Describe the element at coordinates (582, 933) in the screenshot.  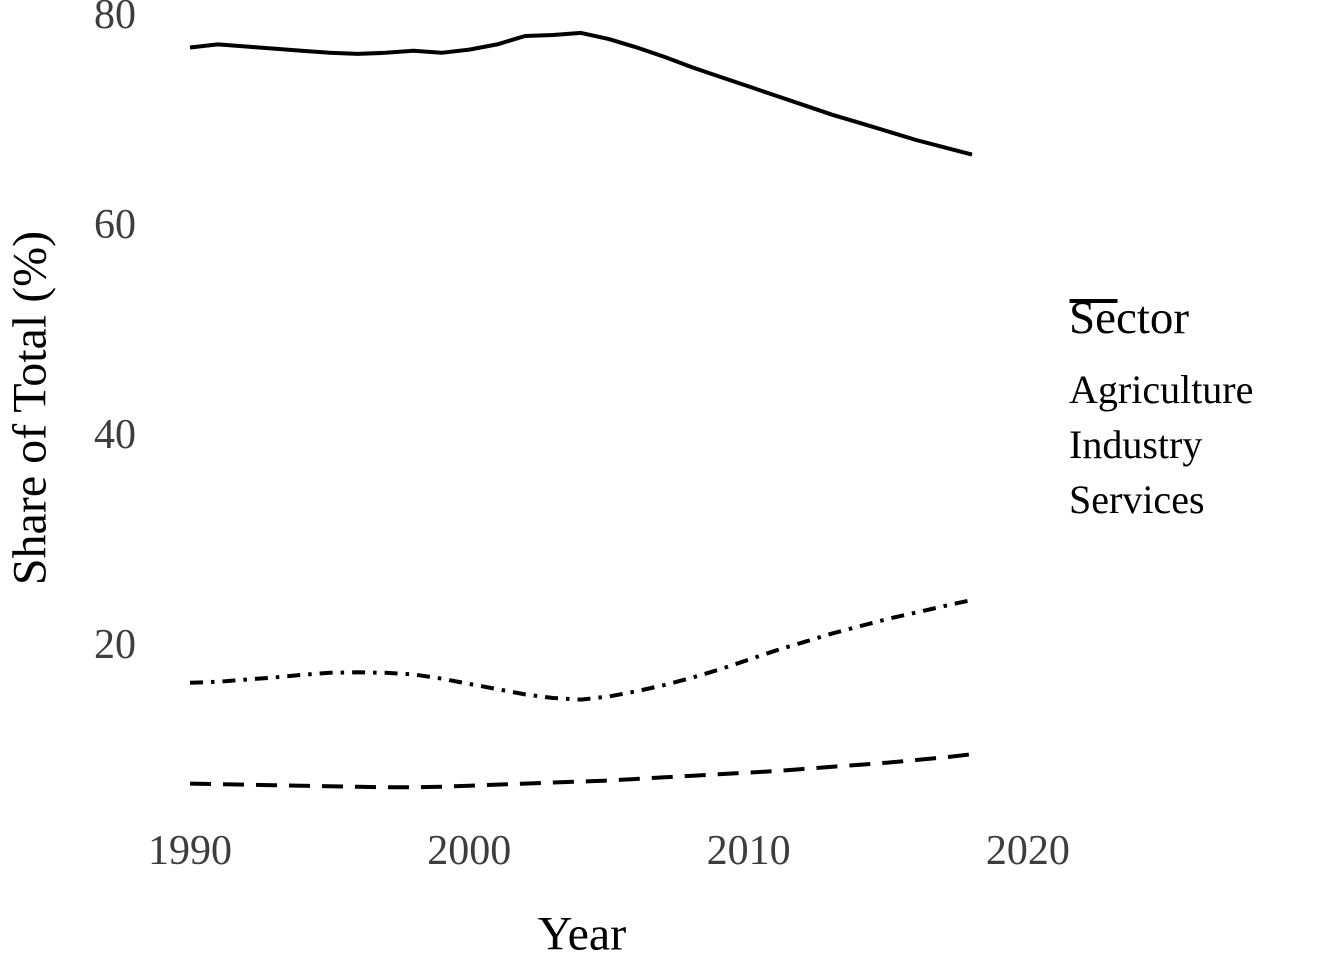
I see `x-axis-title: Year` at that location.